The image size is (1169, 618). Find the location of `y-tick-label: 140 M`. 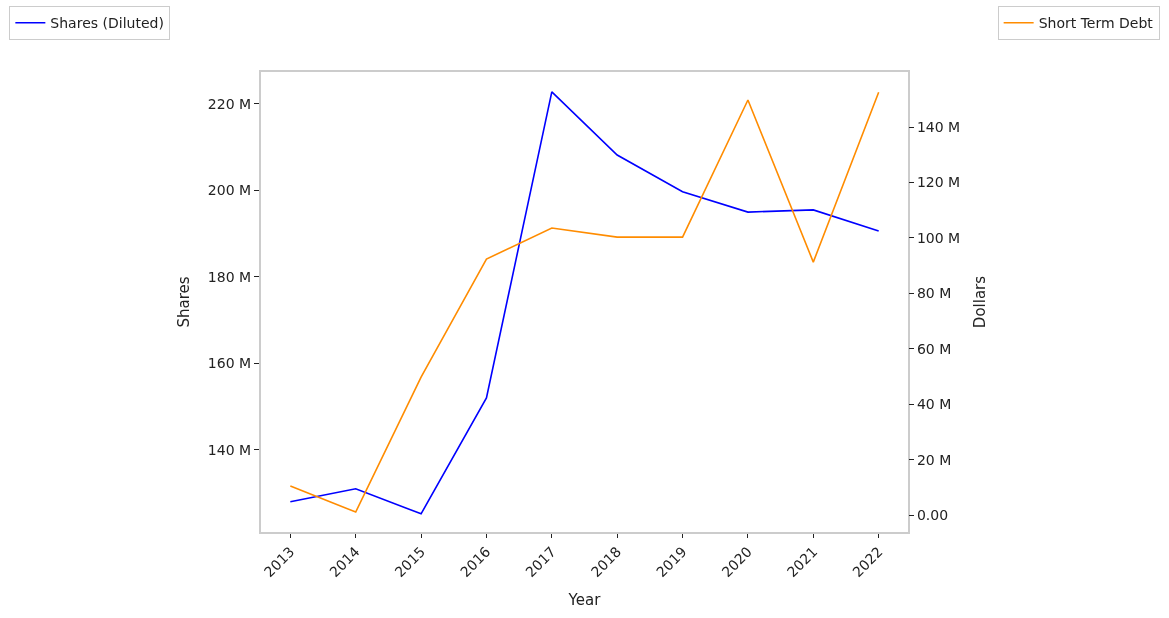

y-tick-label: 140 M is located at coordinates (229, 449).